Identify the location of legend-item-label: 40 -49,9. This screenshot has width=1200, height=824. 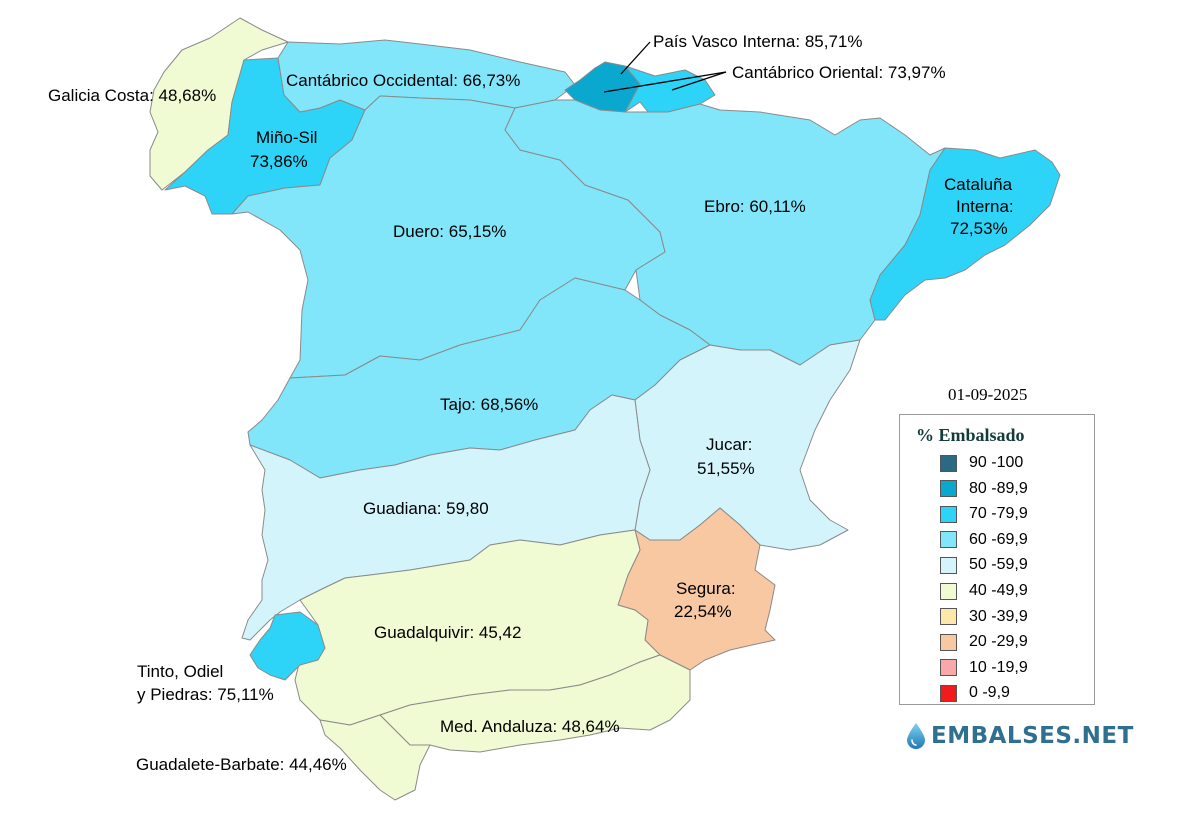
(998, 590).